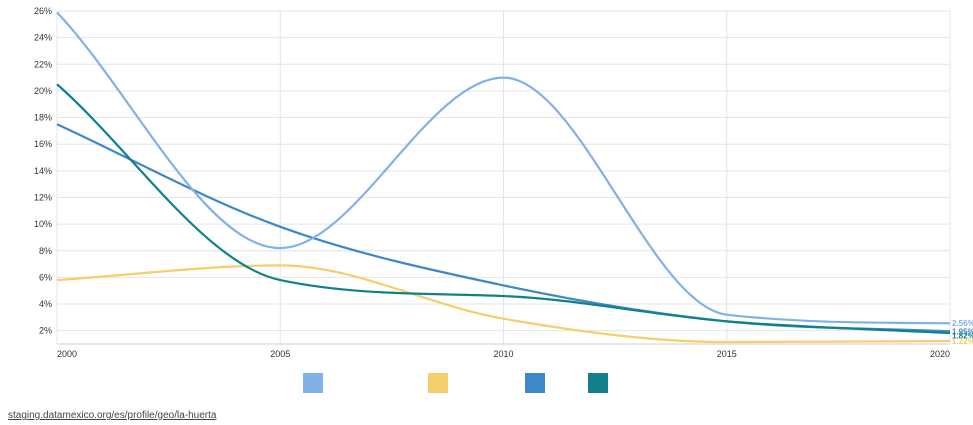 The image size is (973, 425). What do you see at coordinates (43, 64) in the screenshot?
I see `y-tick-label: 22%` at bounding box center [43, 64].